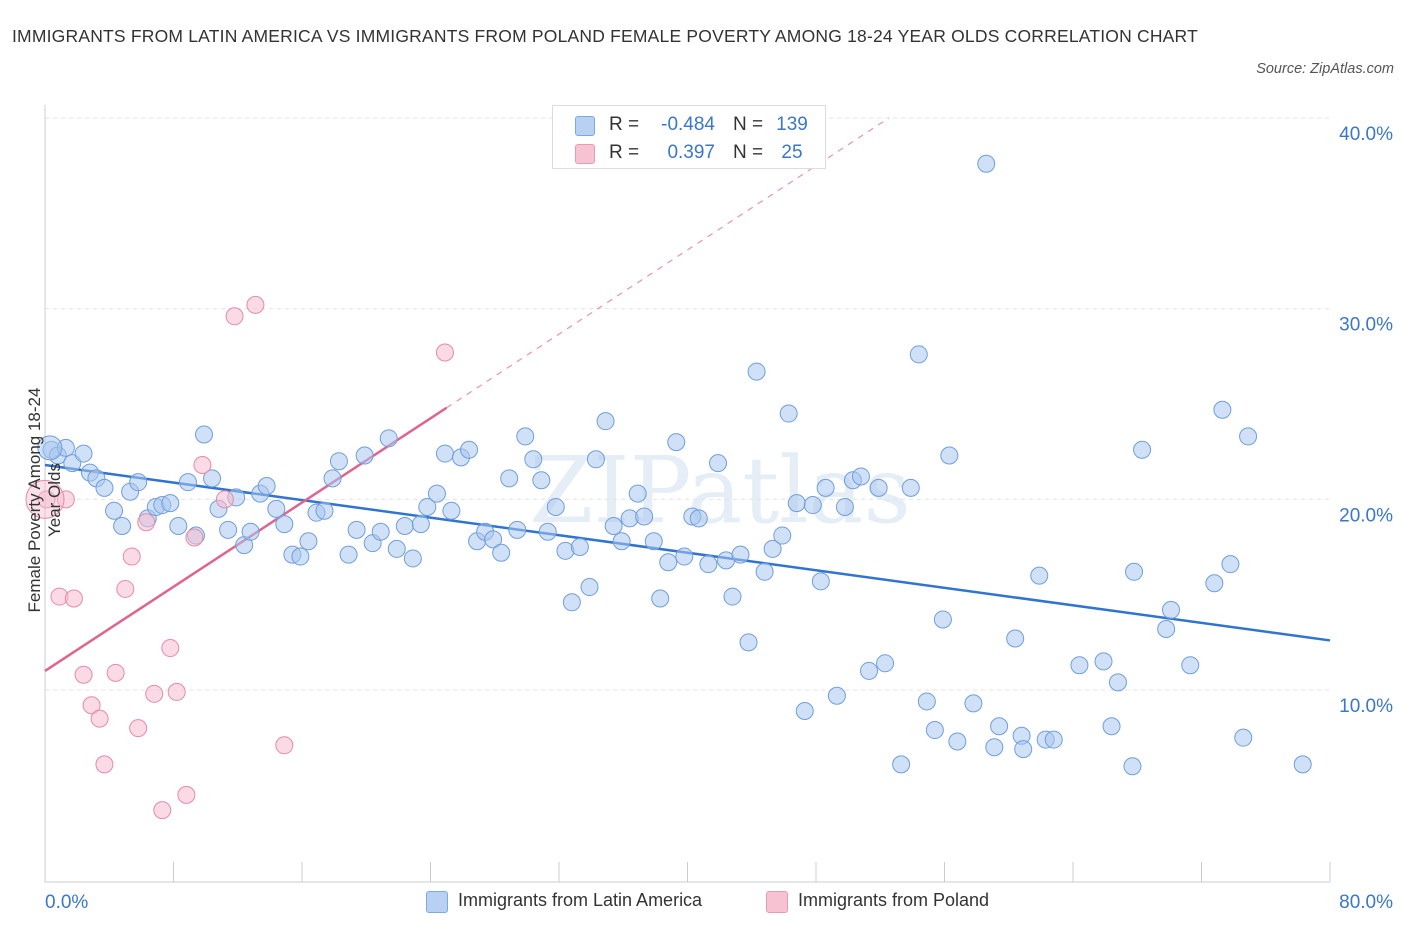  Describe the element at coordinates (688, 124) in the screenshot. I see `r-value: -0.484` at that location.